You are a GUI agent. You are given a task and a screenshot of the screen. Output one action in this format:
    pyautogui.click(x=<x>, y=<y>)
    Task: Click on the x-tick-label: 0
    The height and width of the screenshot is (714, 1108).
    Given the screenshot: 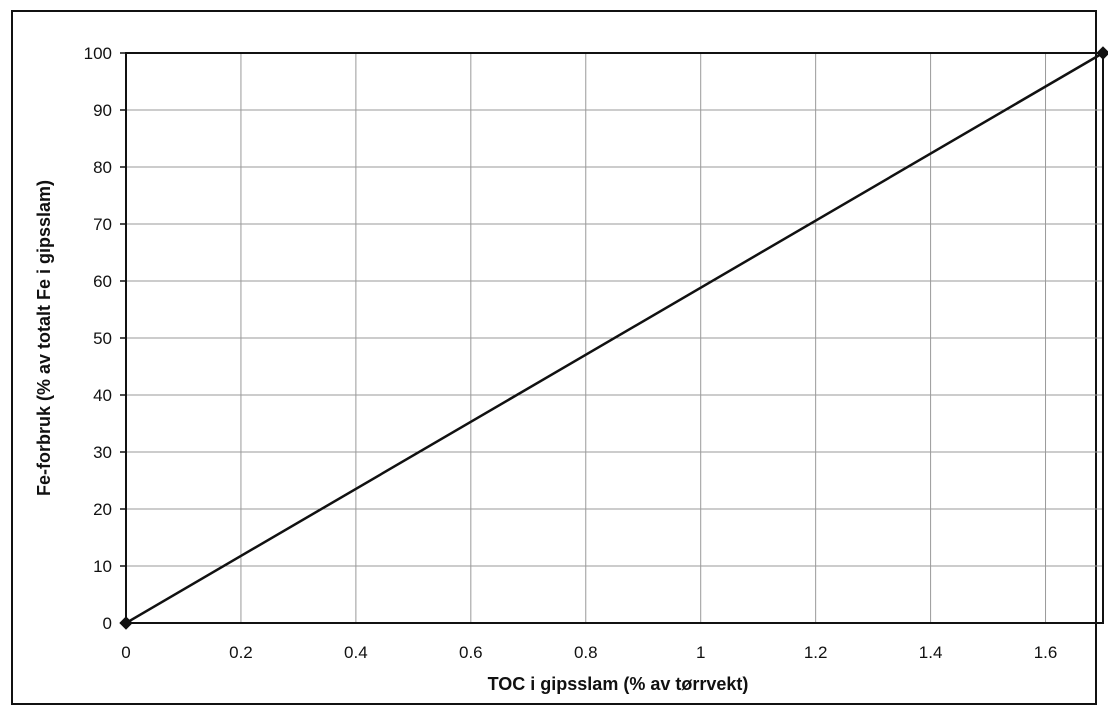 What is the action you would take?
    pyautogui.click(x=125, y=652)
    